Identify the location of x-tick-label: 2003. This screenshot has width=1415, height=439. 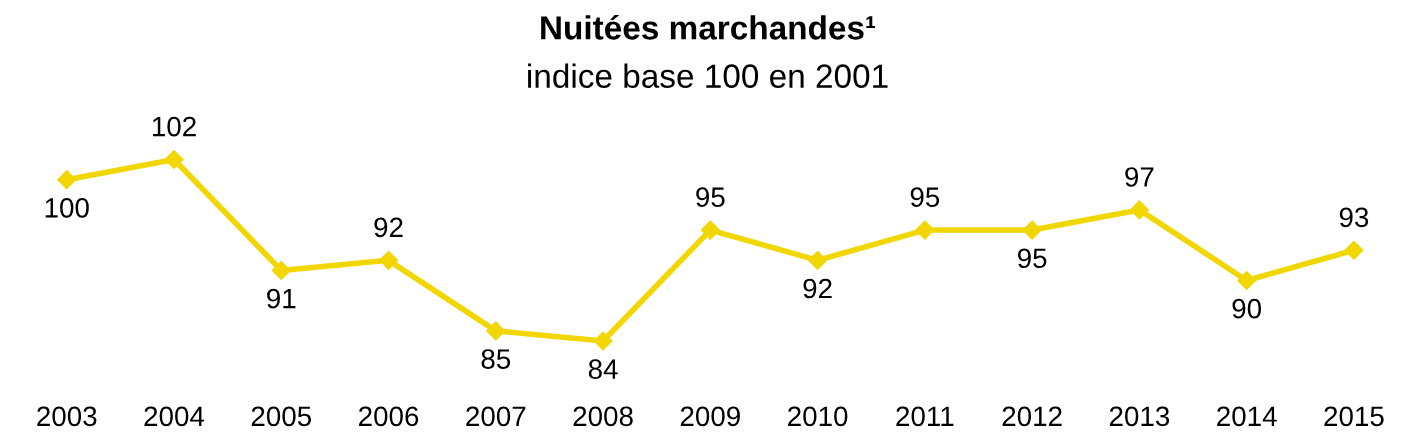
(67, 416).